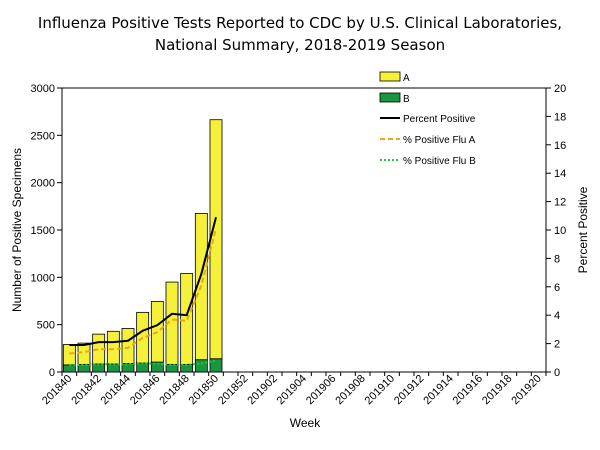  I want to click on x-tick-label: 201904, so click(292, 390).